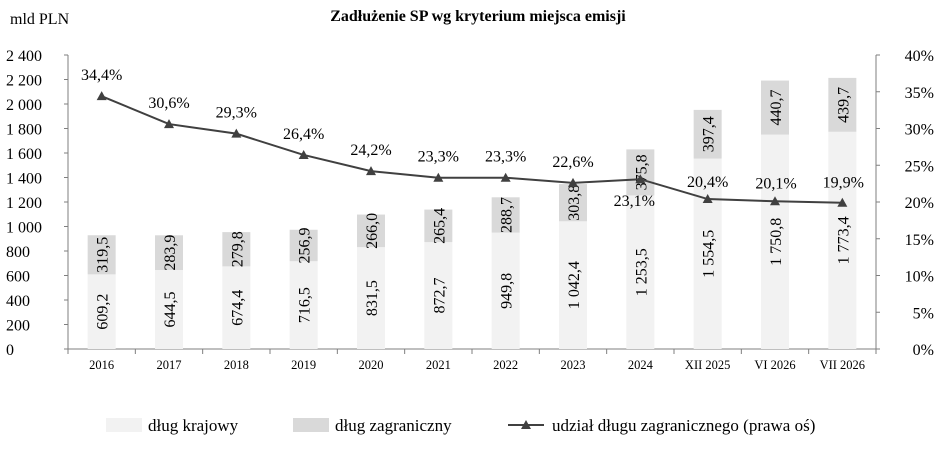 Image resolution: width=942 pixels, height=455 pixels. I want to click on bar-label-domestic: 644,5, so click(170, 310).